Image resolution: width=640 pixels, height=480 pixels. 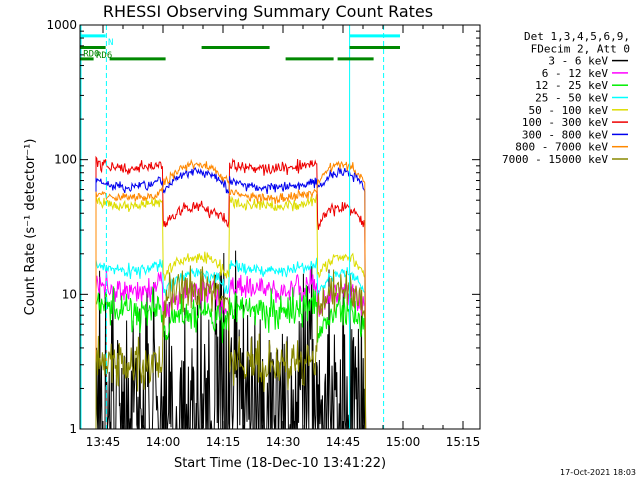 I want to click on legend-entry: 25 - 50 keV, so click(x=571, y=98).